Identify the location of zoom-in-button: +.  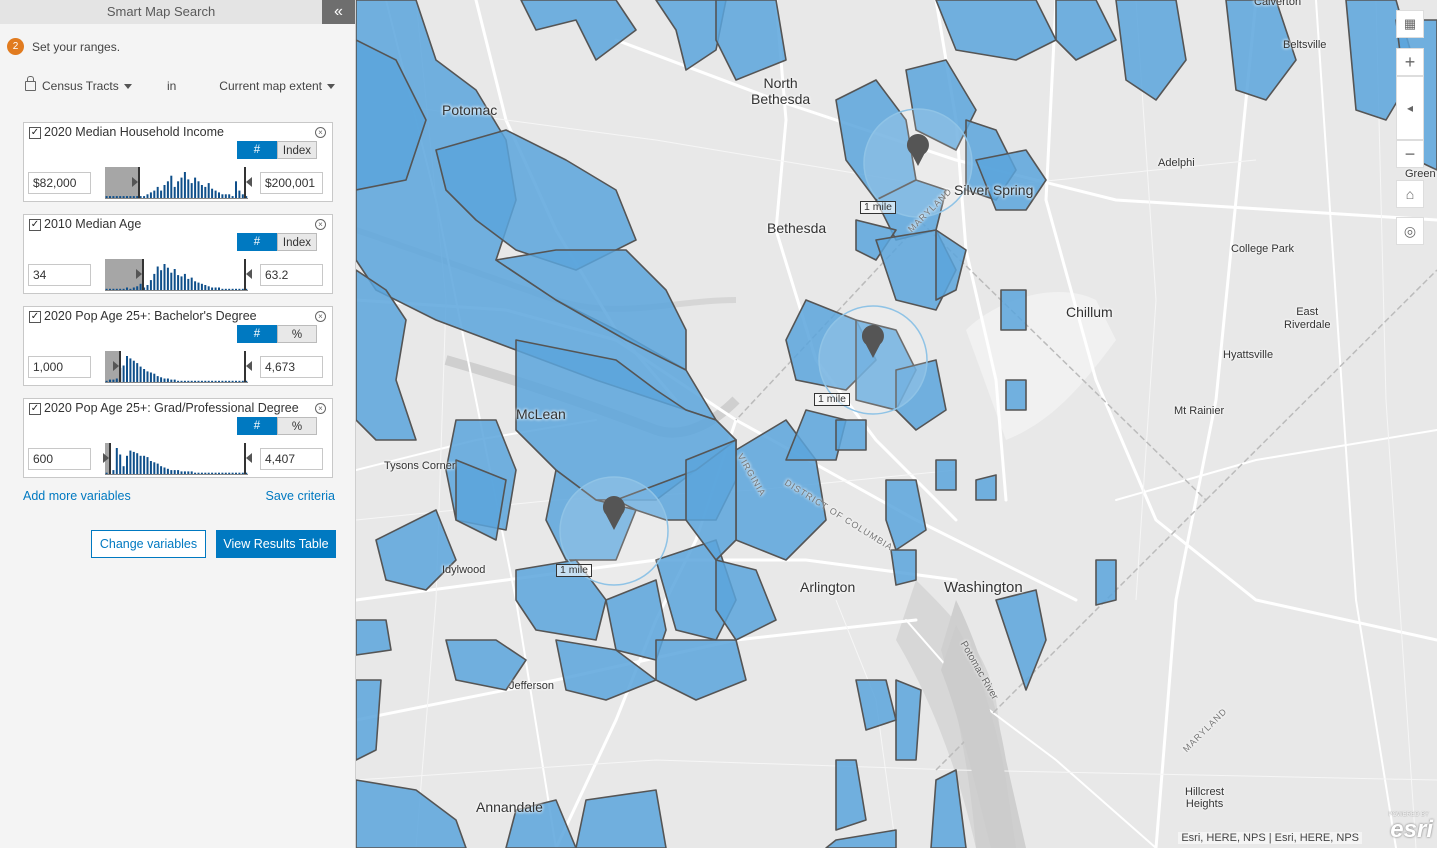
(1410, 62).